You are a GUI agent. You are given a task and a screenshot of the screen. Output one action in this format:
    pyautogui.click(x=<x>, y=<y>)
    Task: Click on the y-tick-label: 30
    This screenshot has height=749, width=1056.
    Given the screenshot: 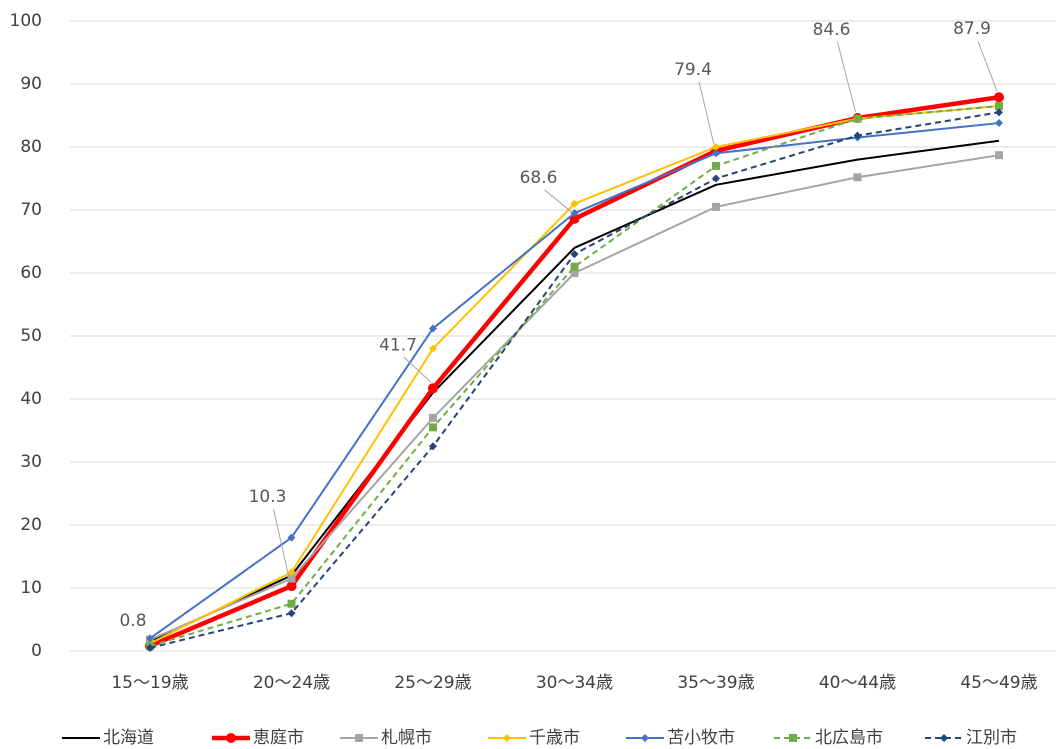 What is the action you would take?
    pyautogui.click(x=31, y=462)
    